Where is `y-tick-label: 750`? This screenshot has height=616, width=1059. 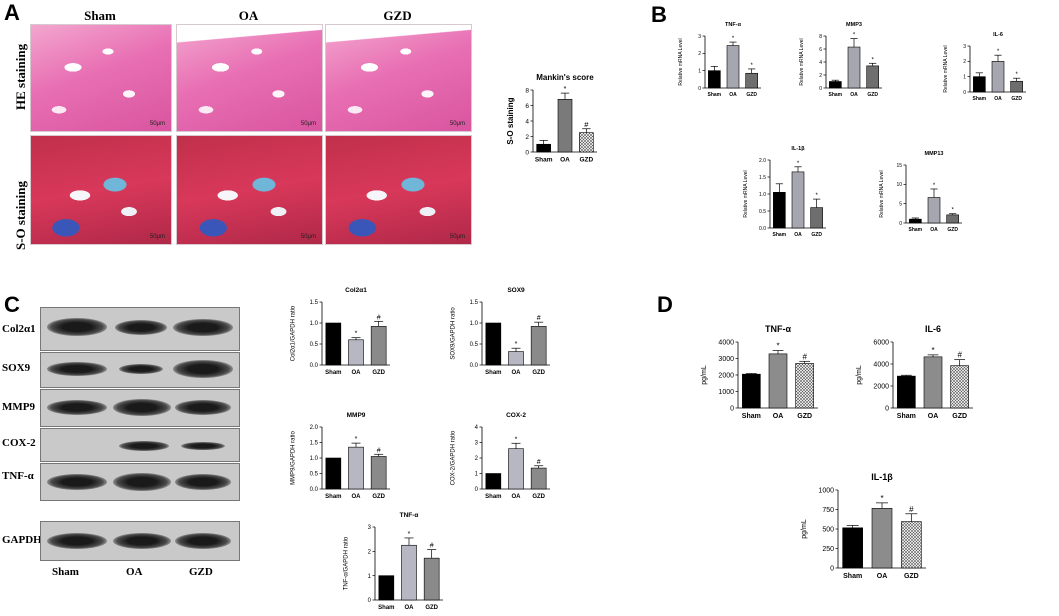
y-tick-label: 750 is located at coordinates (828, 510).